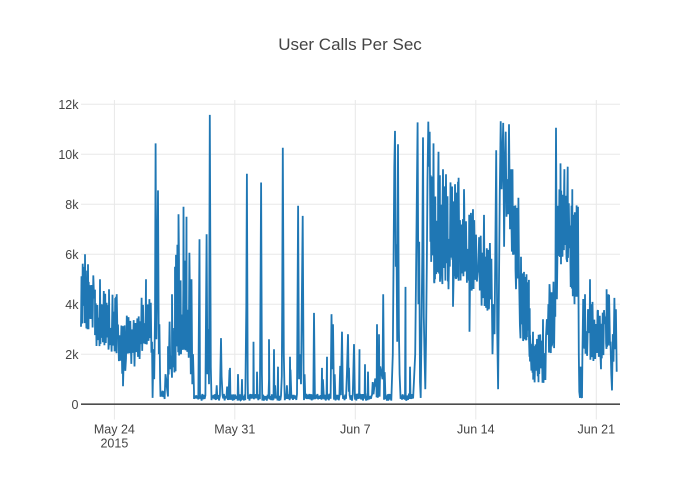 The width and height of the screenshot is (700, 500). Describe the element at coordinates (114, 444) in the screenshot. I see `svg-text: 2015` at that location.